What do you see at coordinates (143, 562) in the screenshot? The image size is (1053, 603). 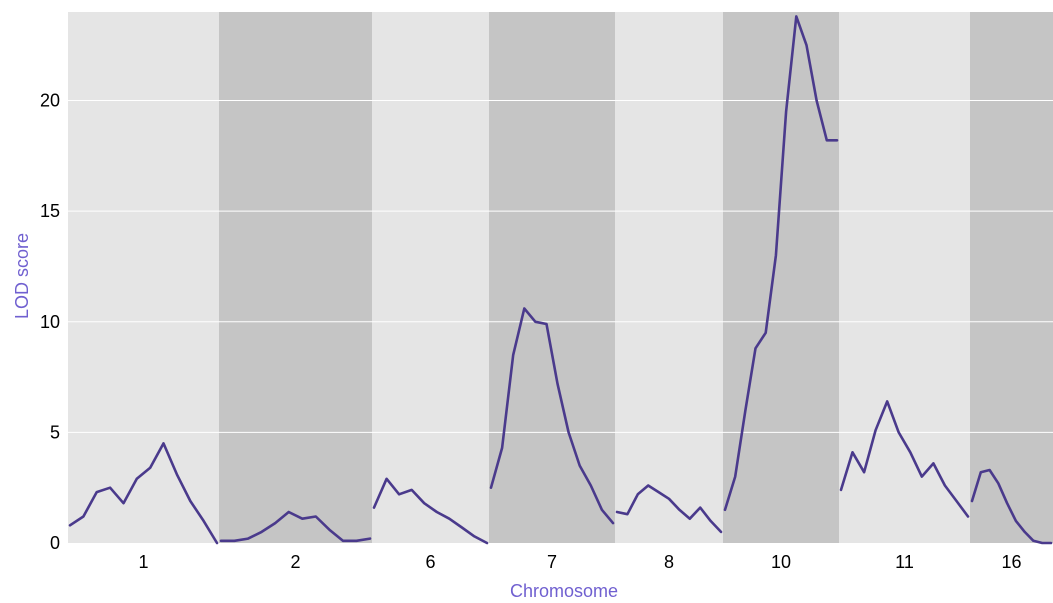 I see `x-tick-label-chr-1: 1` at bounding box center [143, 562].